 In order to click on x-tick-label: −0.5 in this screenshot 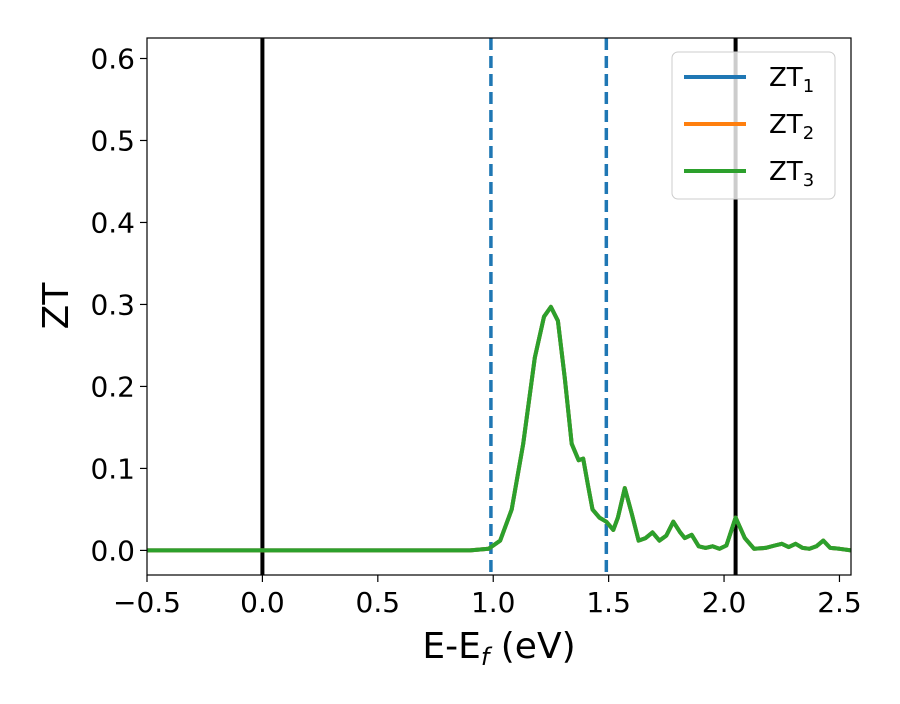, I will do `click(147, 602)`.